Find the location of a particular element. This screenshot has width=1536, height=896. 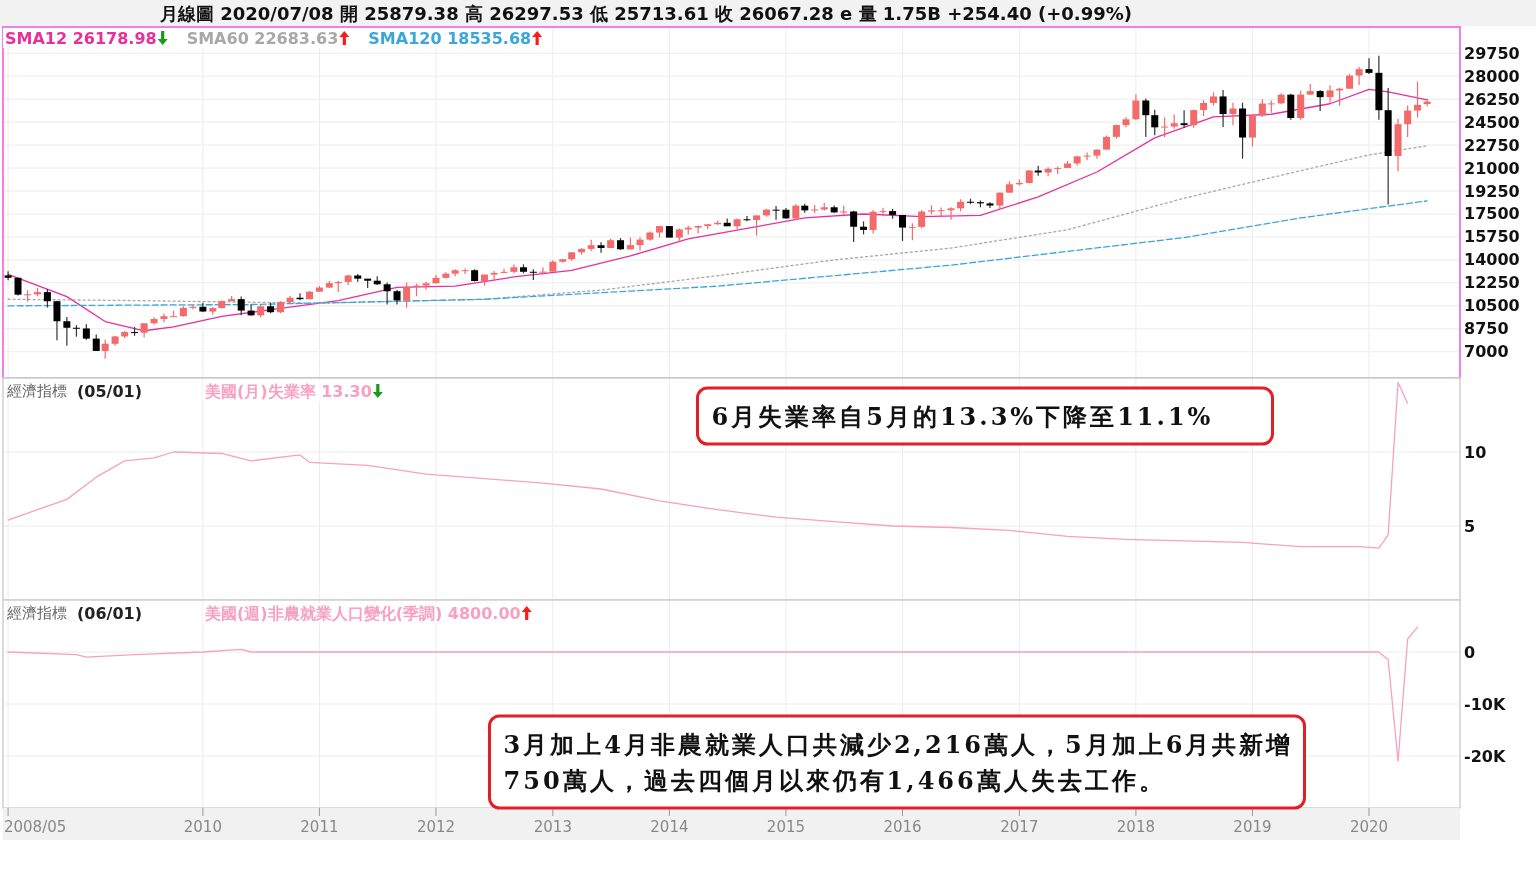

x-tick-label: 2016 is located at coordinates (902, 827).